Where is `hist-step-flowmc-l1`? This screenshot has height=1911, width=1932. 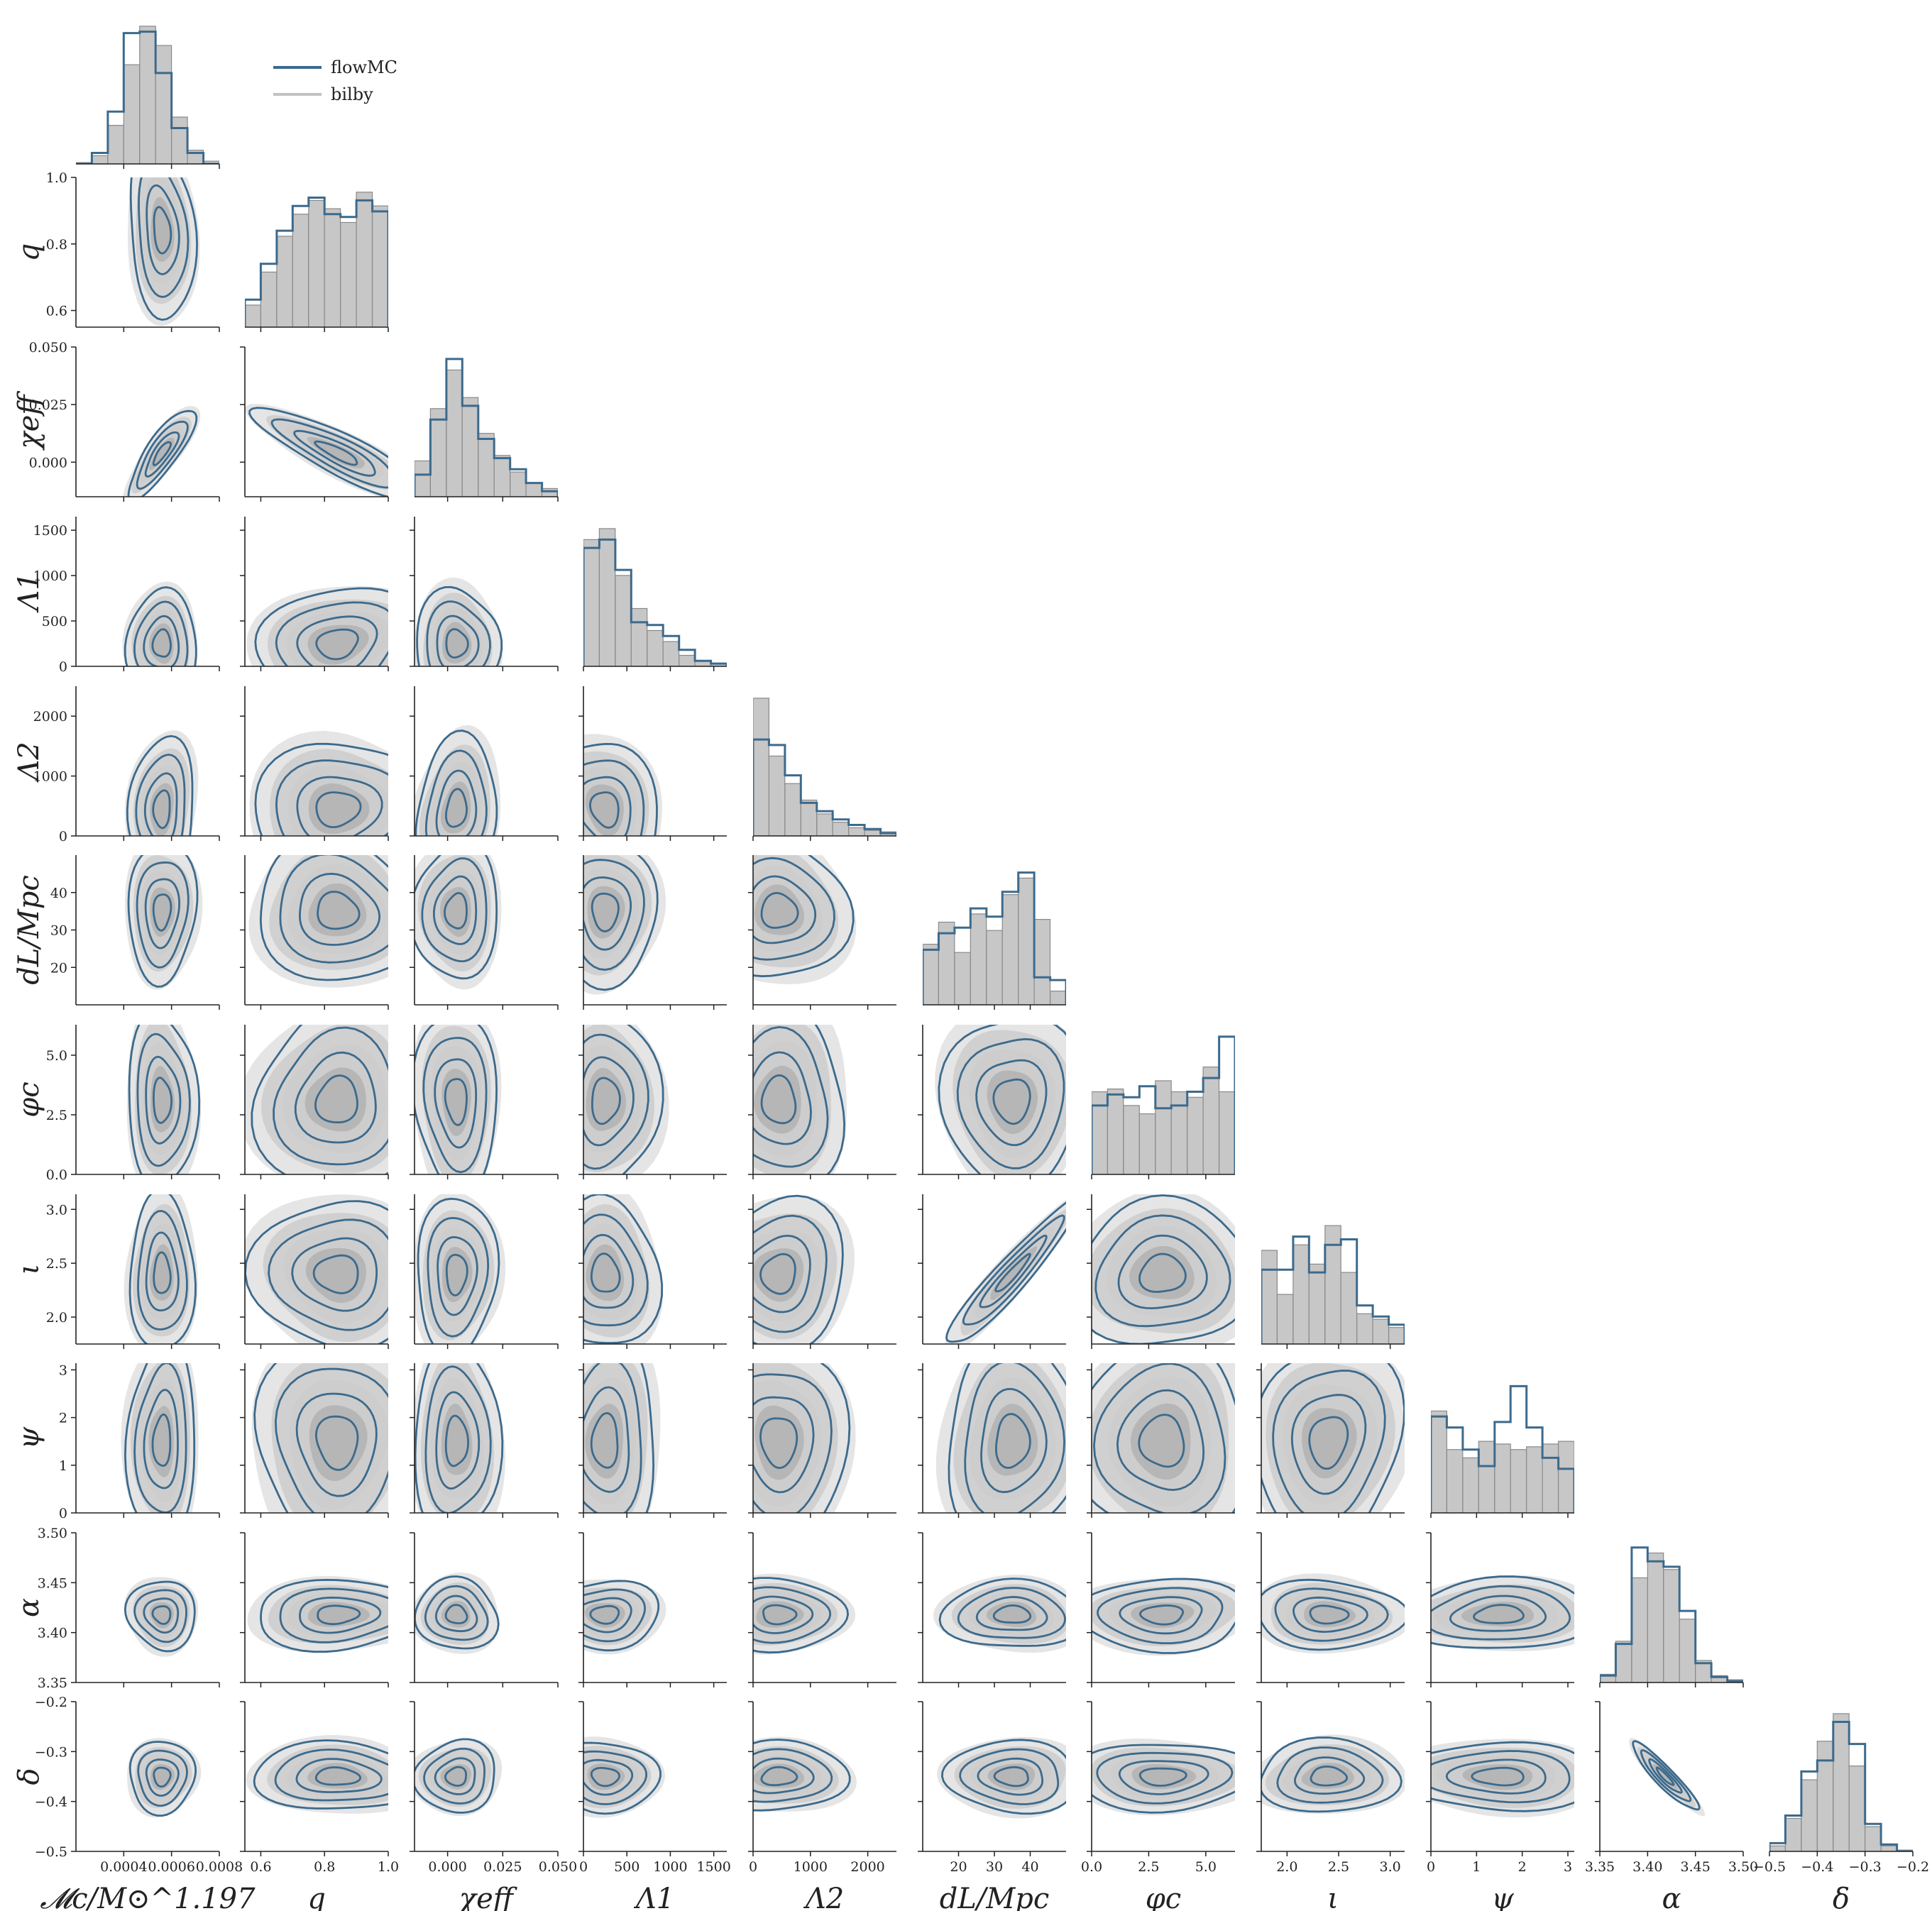 hist-step-flowmc-l1 is located at coordinates (655, 602).